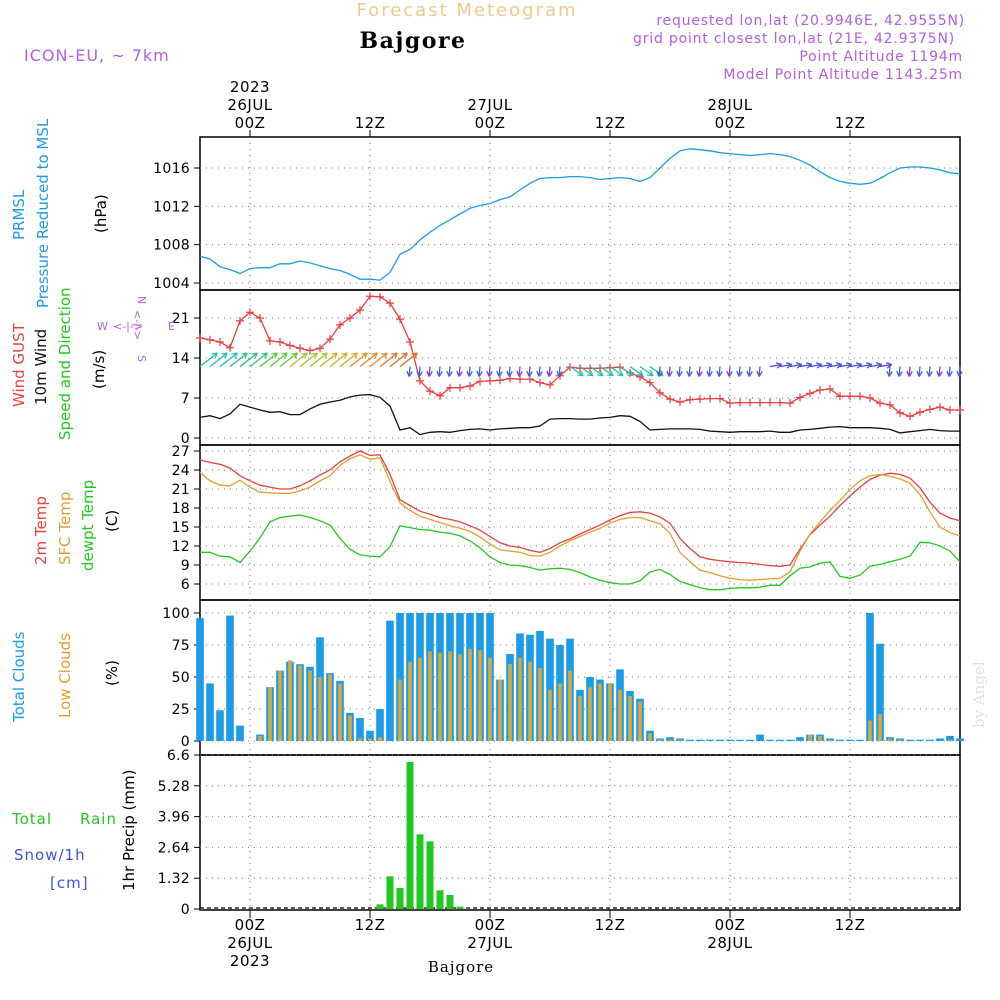 The image size is (1000, 1000). What do you see at coordinates (174, 848) in the screenshot?
I see `y-tick-label: 2.64` at bounding box center [174, 848].